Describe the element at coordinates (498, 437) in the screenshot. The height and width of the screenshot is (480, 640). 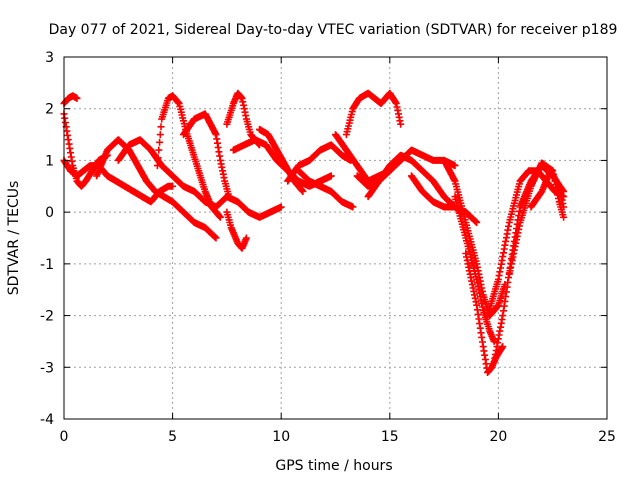
I see `x-tick-label: 20` at that location.